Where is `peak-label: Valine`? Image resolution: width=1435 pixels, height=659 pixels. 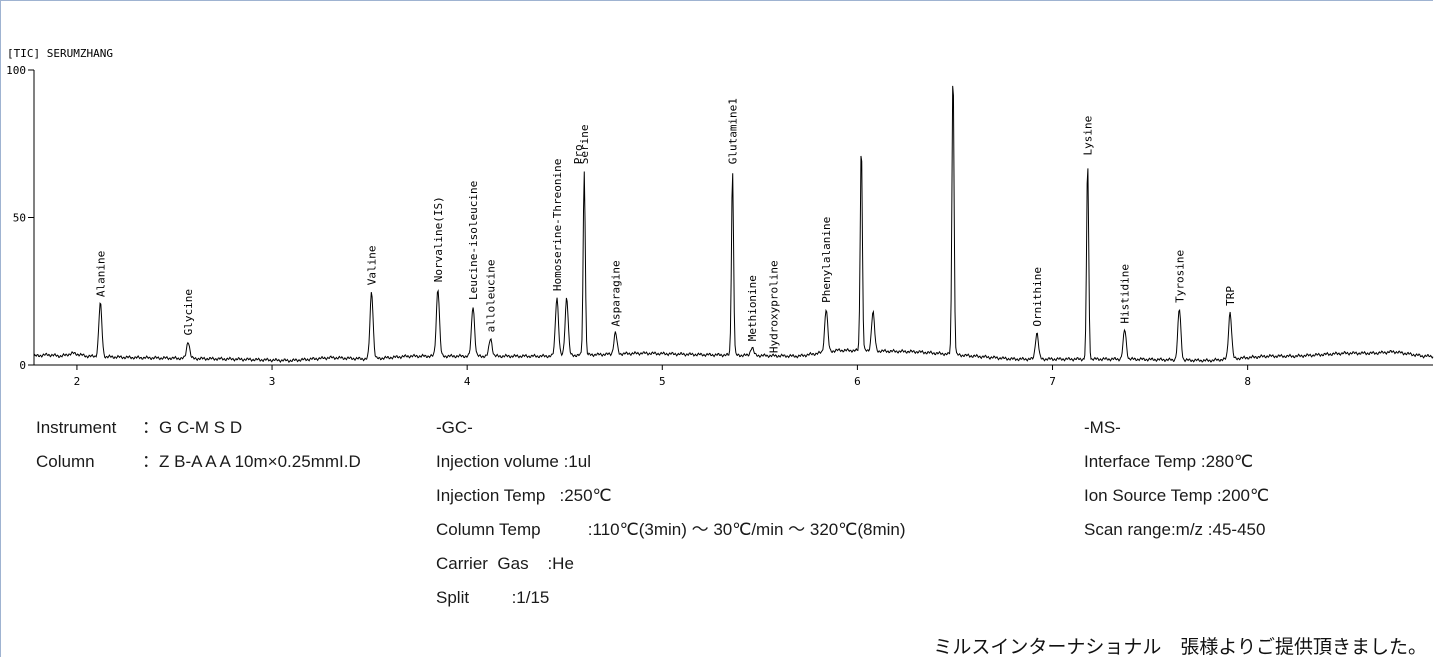
peak-label: Valine is located at coordinates (372, 266).